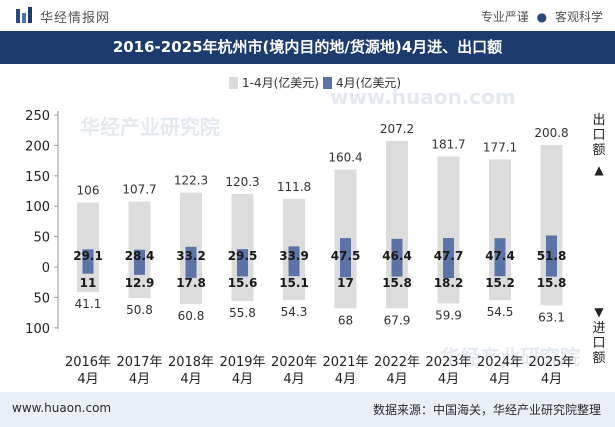 This screenshot has width=615, height=427. I want to click on data-label-cumulative-export: 207.2, so click(397, 129).